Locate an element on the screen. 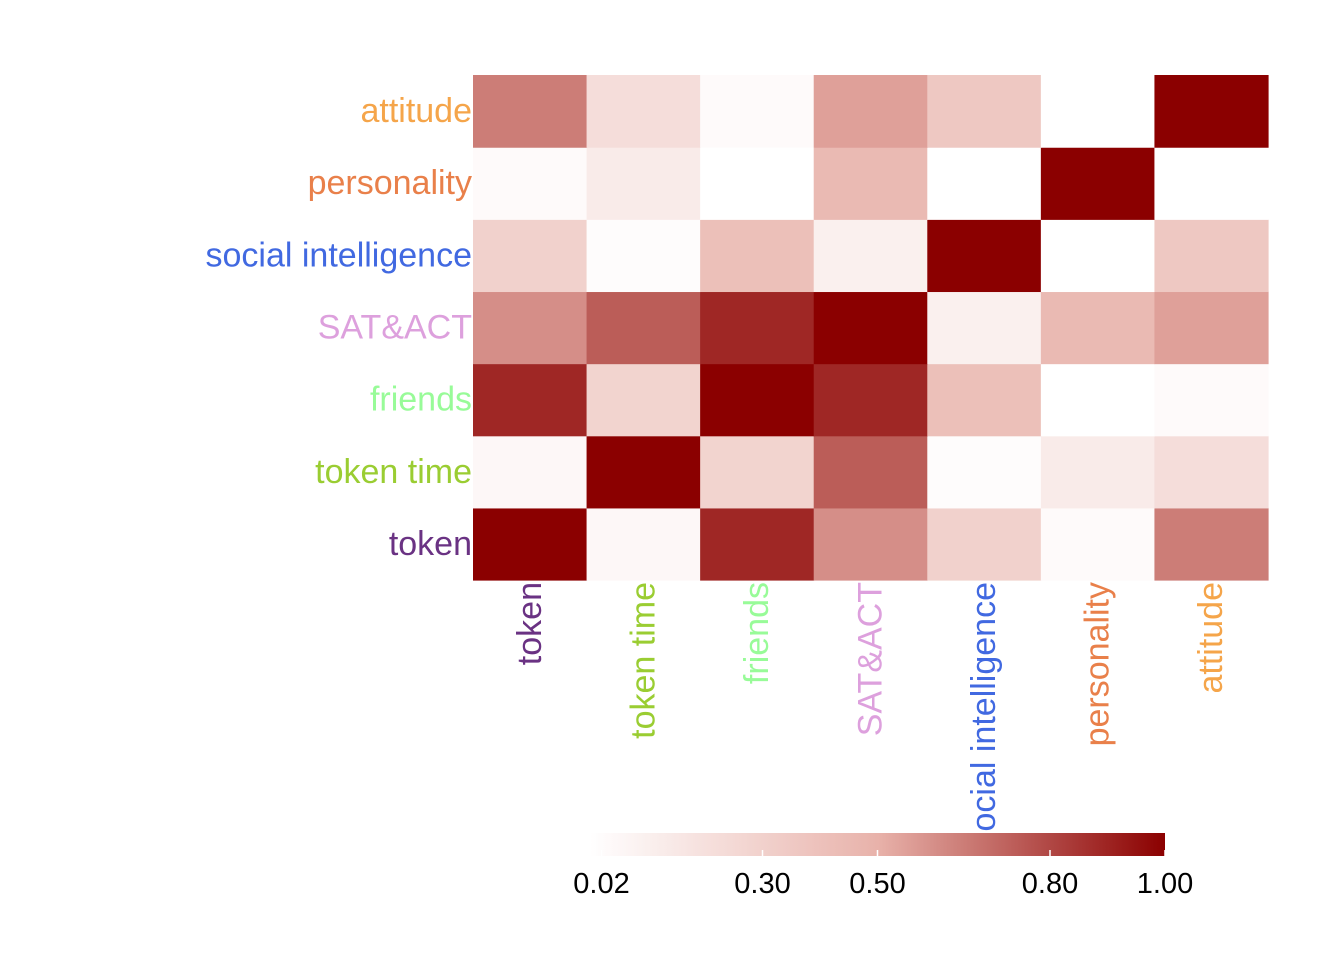 Image resolution: width=1344 pixels, height=960 pixels. cell-friends-attitude is located at coordinates (1211, 400).